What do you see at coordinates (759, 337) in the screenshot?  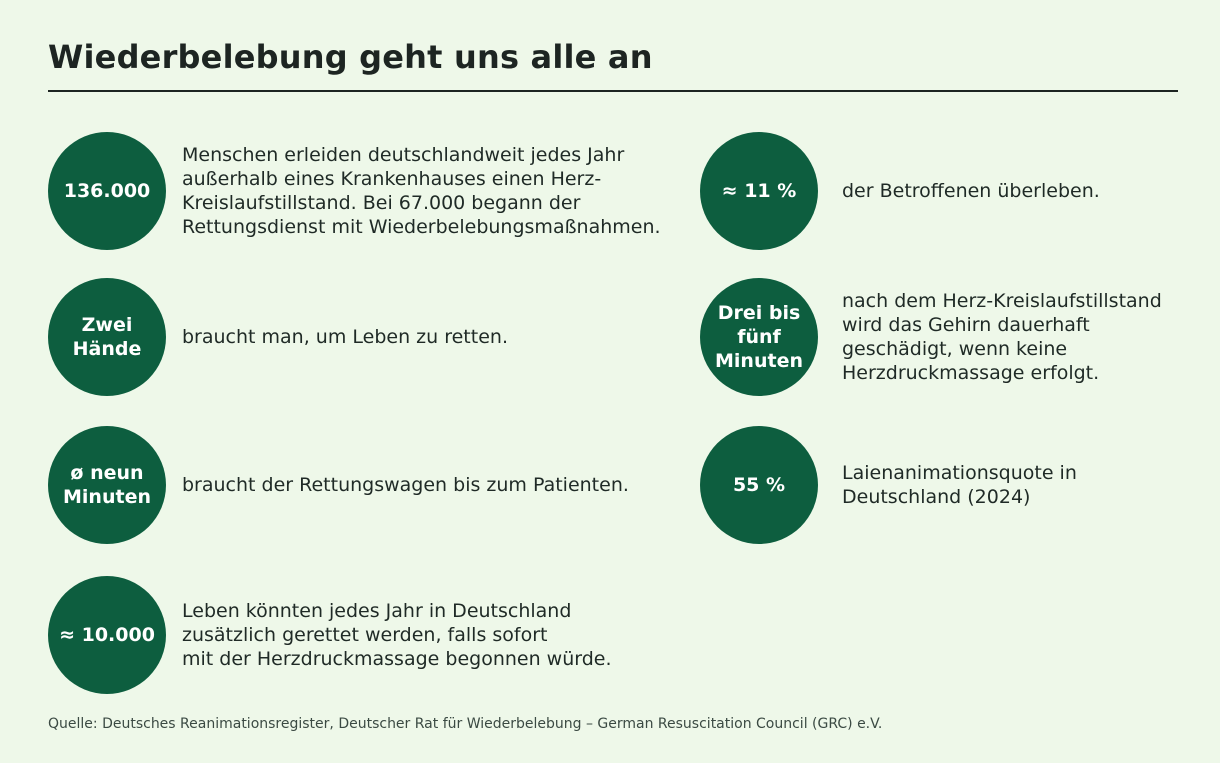 I see `stat-value-circle: Drei bis fünf Minuten` at bounding box center [759, 337].